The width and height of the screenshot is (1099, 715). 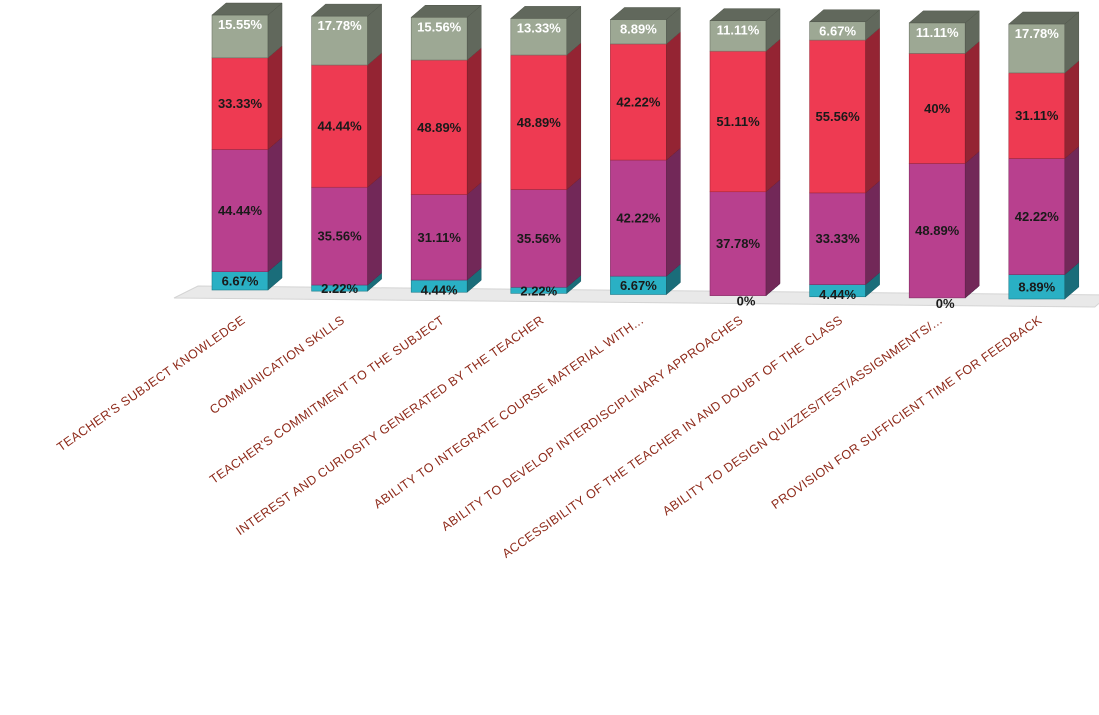 What do you see at coordinates (439, 26) in the screenshot?
I see `segment-value-label: 15.56%` at bounding box center [439, 26].